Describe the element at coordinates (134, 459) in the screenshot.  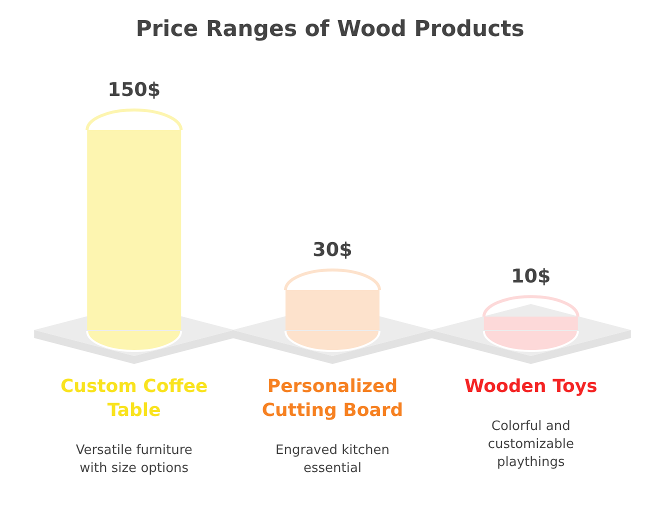
I see `text: Versatile furniture with size options` at that location.